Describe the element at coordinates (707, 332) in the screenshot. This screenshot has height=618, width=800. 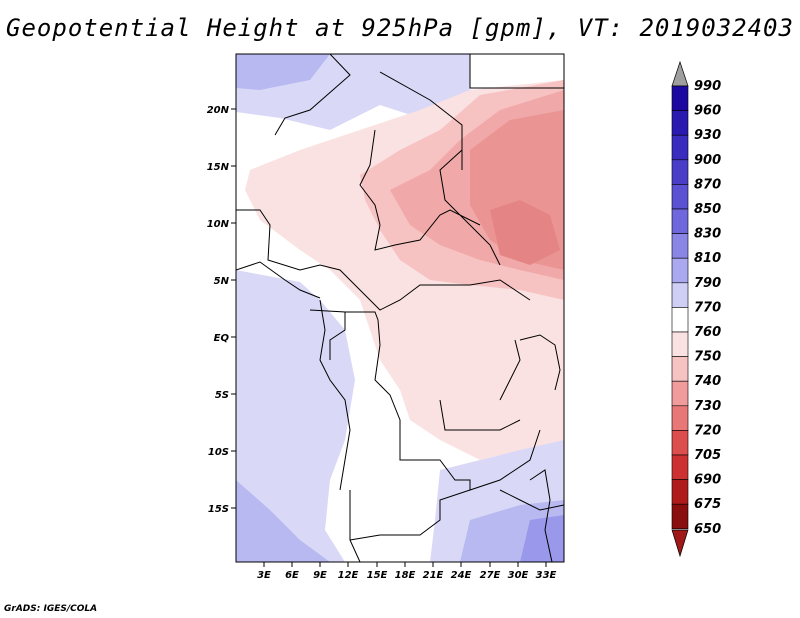
I see `colorbar-label: 760` at that location.